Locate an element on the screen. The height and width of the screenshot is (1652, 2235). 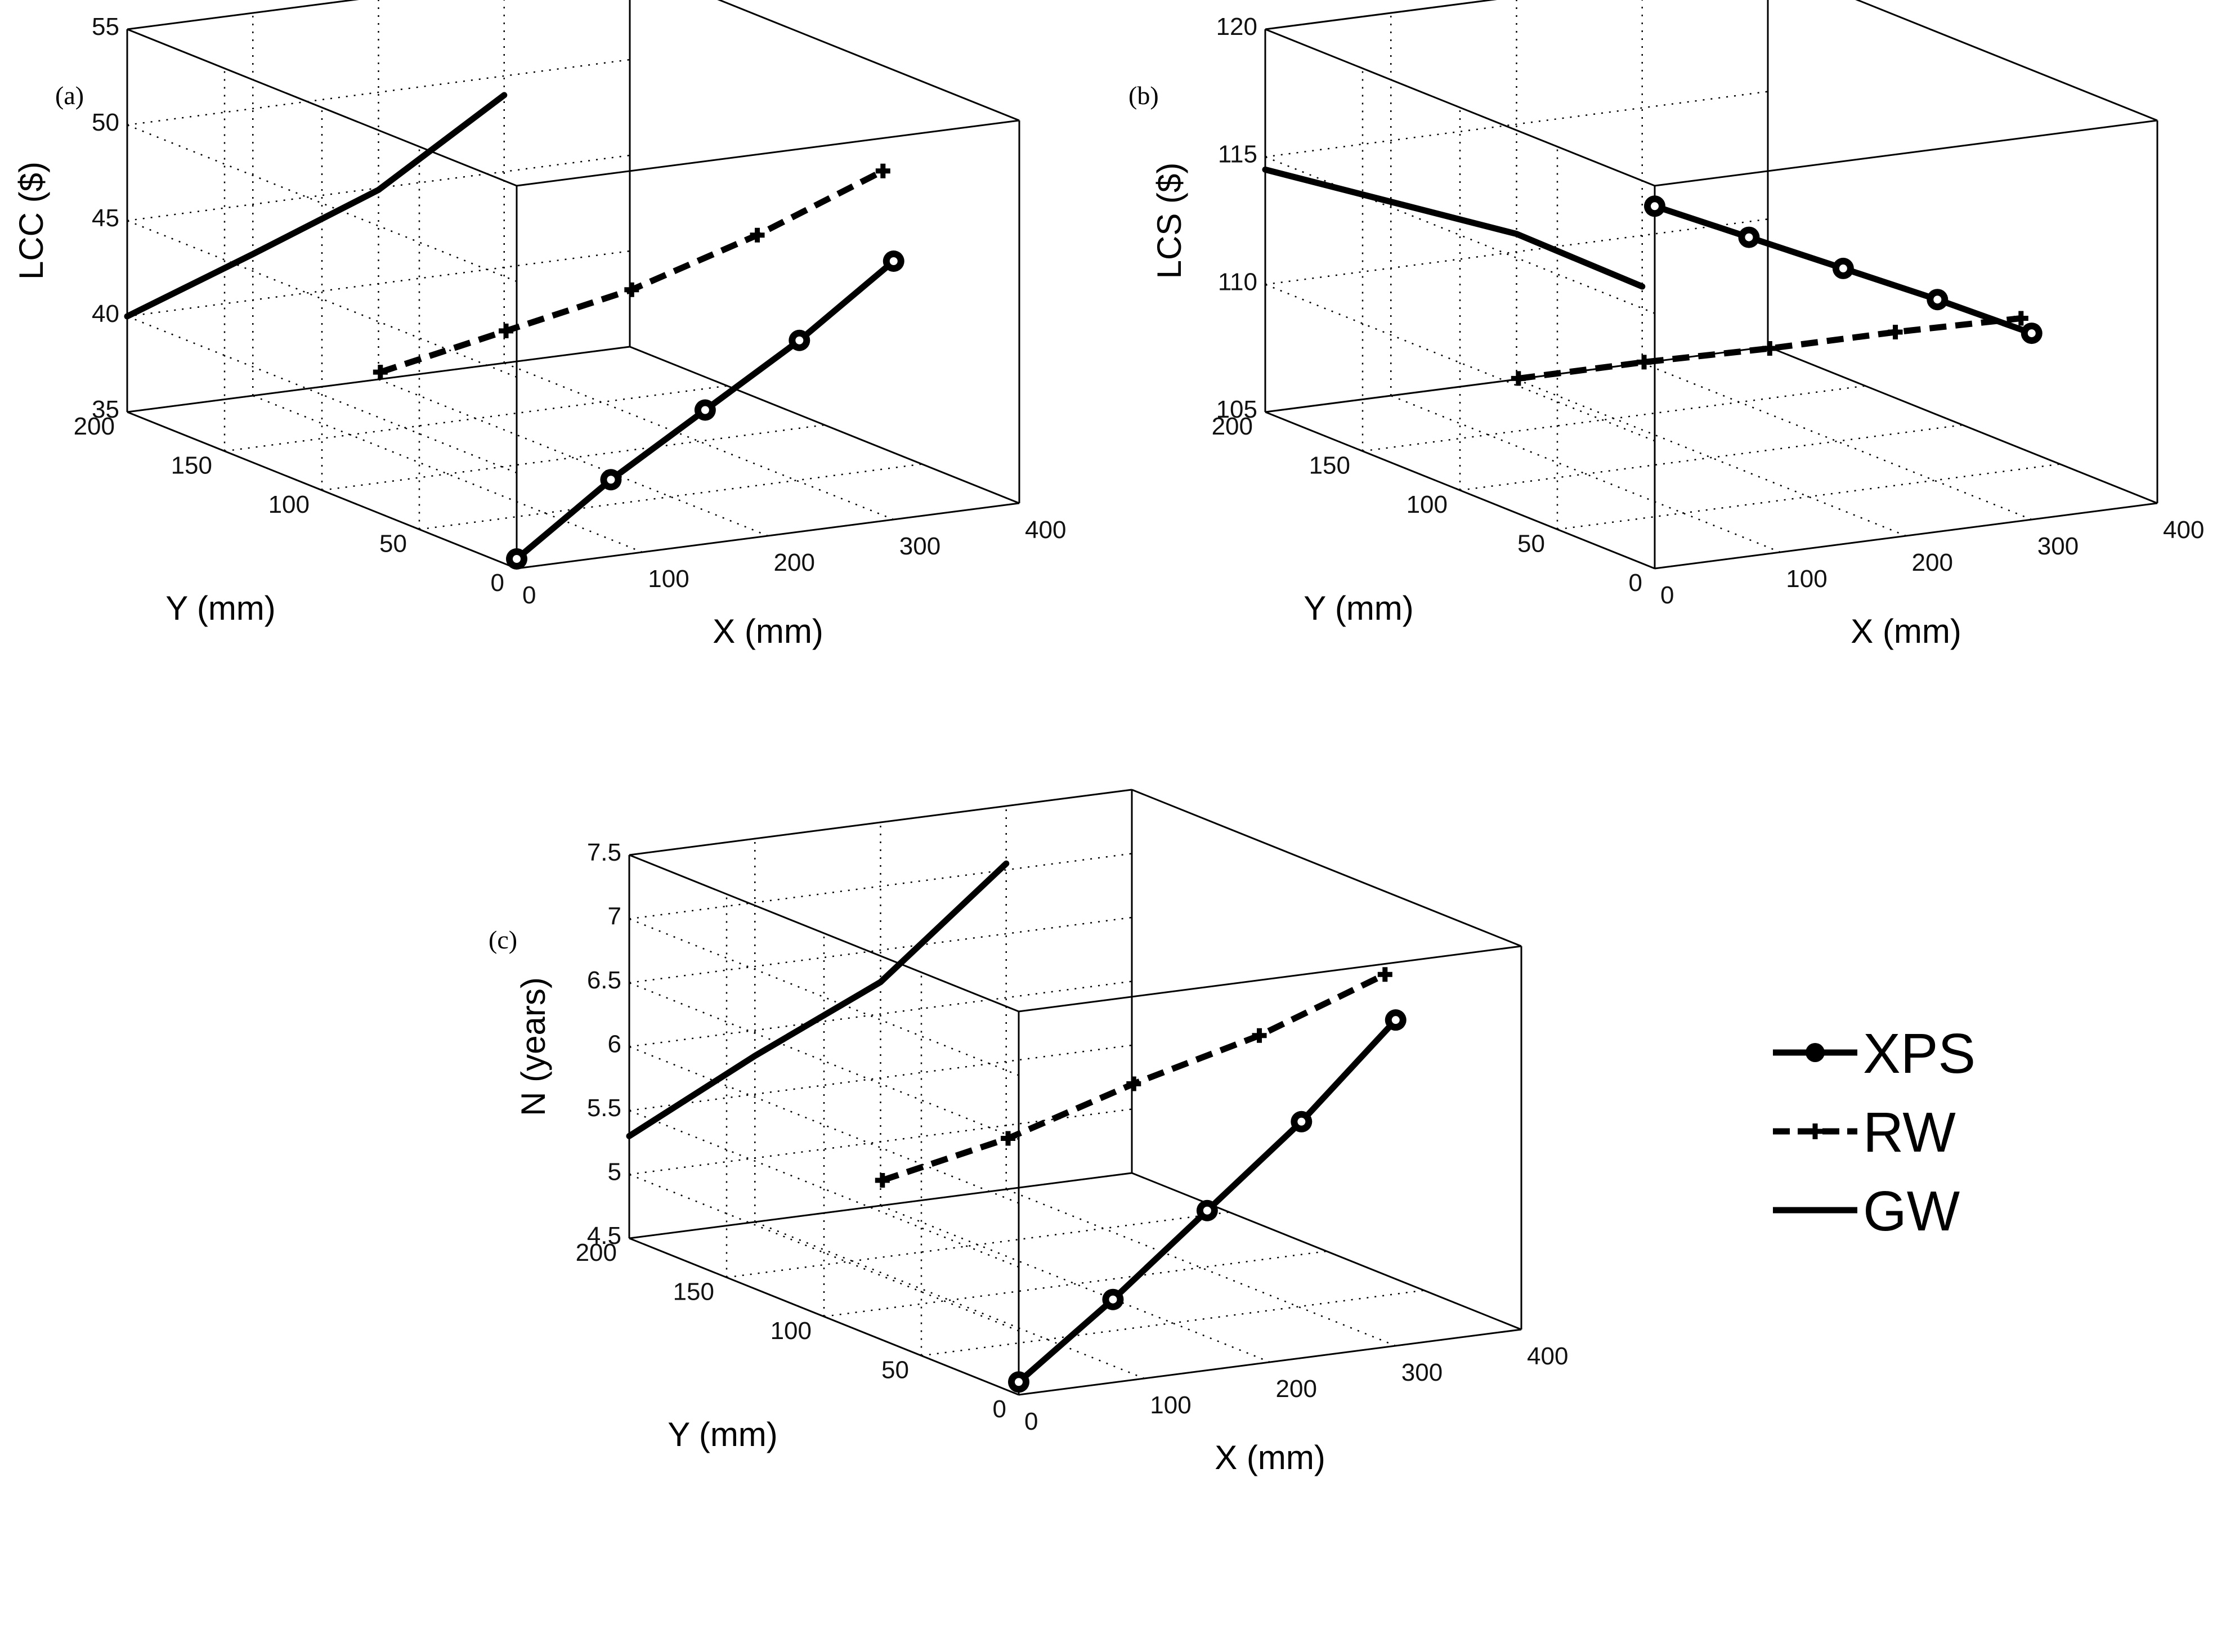
z-tick-label: 40 is located at coordinates (105, 314).